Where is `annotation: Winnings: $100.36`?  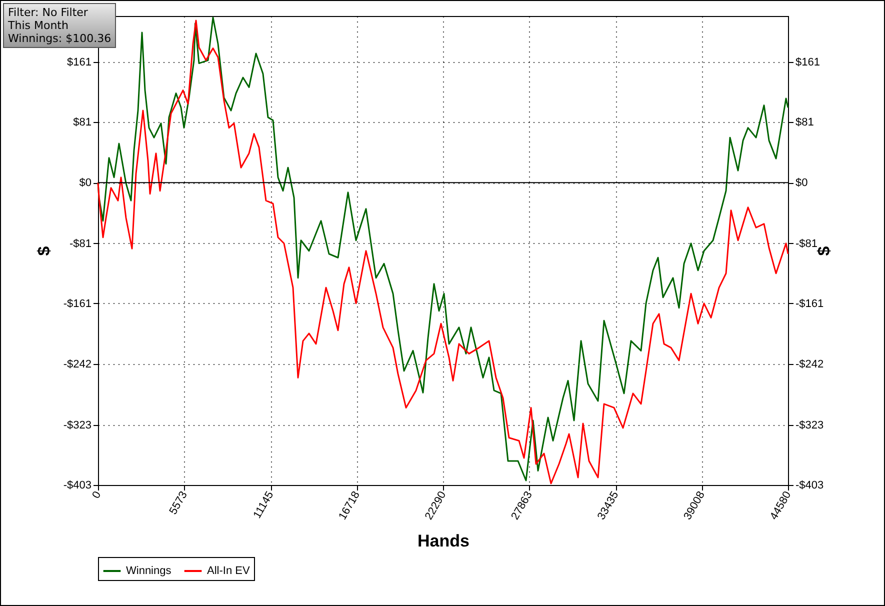 annotation: Winnings: $100.36 is located at coordinates (60, 38).